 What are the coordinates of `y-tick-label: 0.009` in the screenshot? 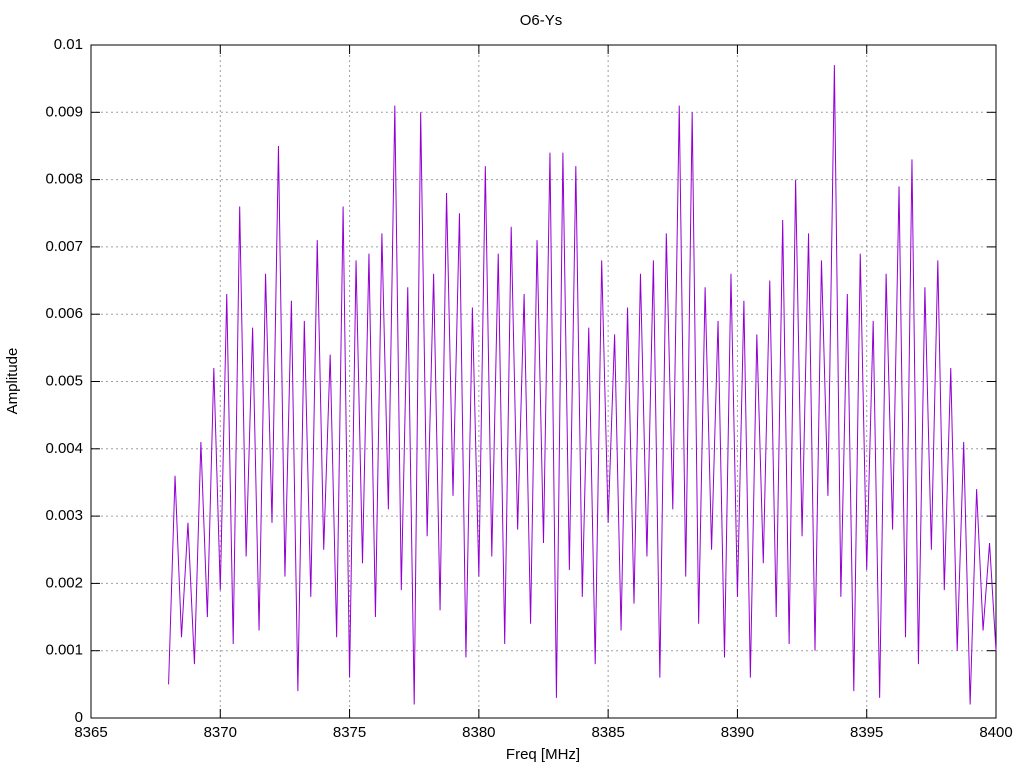 It's located at (64, 111).